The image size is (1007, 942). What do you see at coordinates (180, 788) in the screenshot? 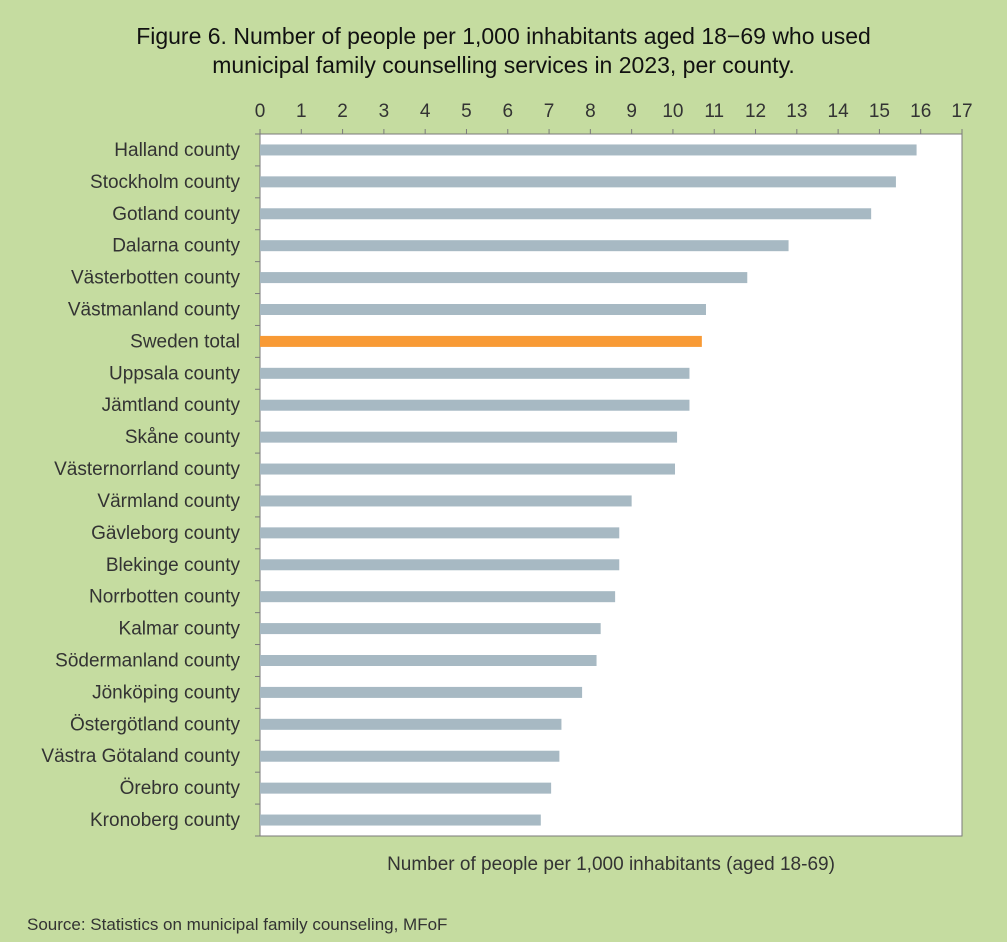
I see `category-label: Örebro county` at bounding box center [180, 788].